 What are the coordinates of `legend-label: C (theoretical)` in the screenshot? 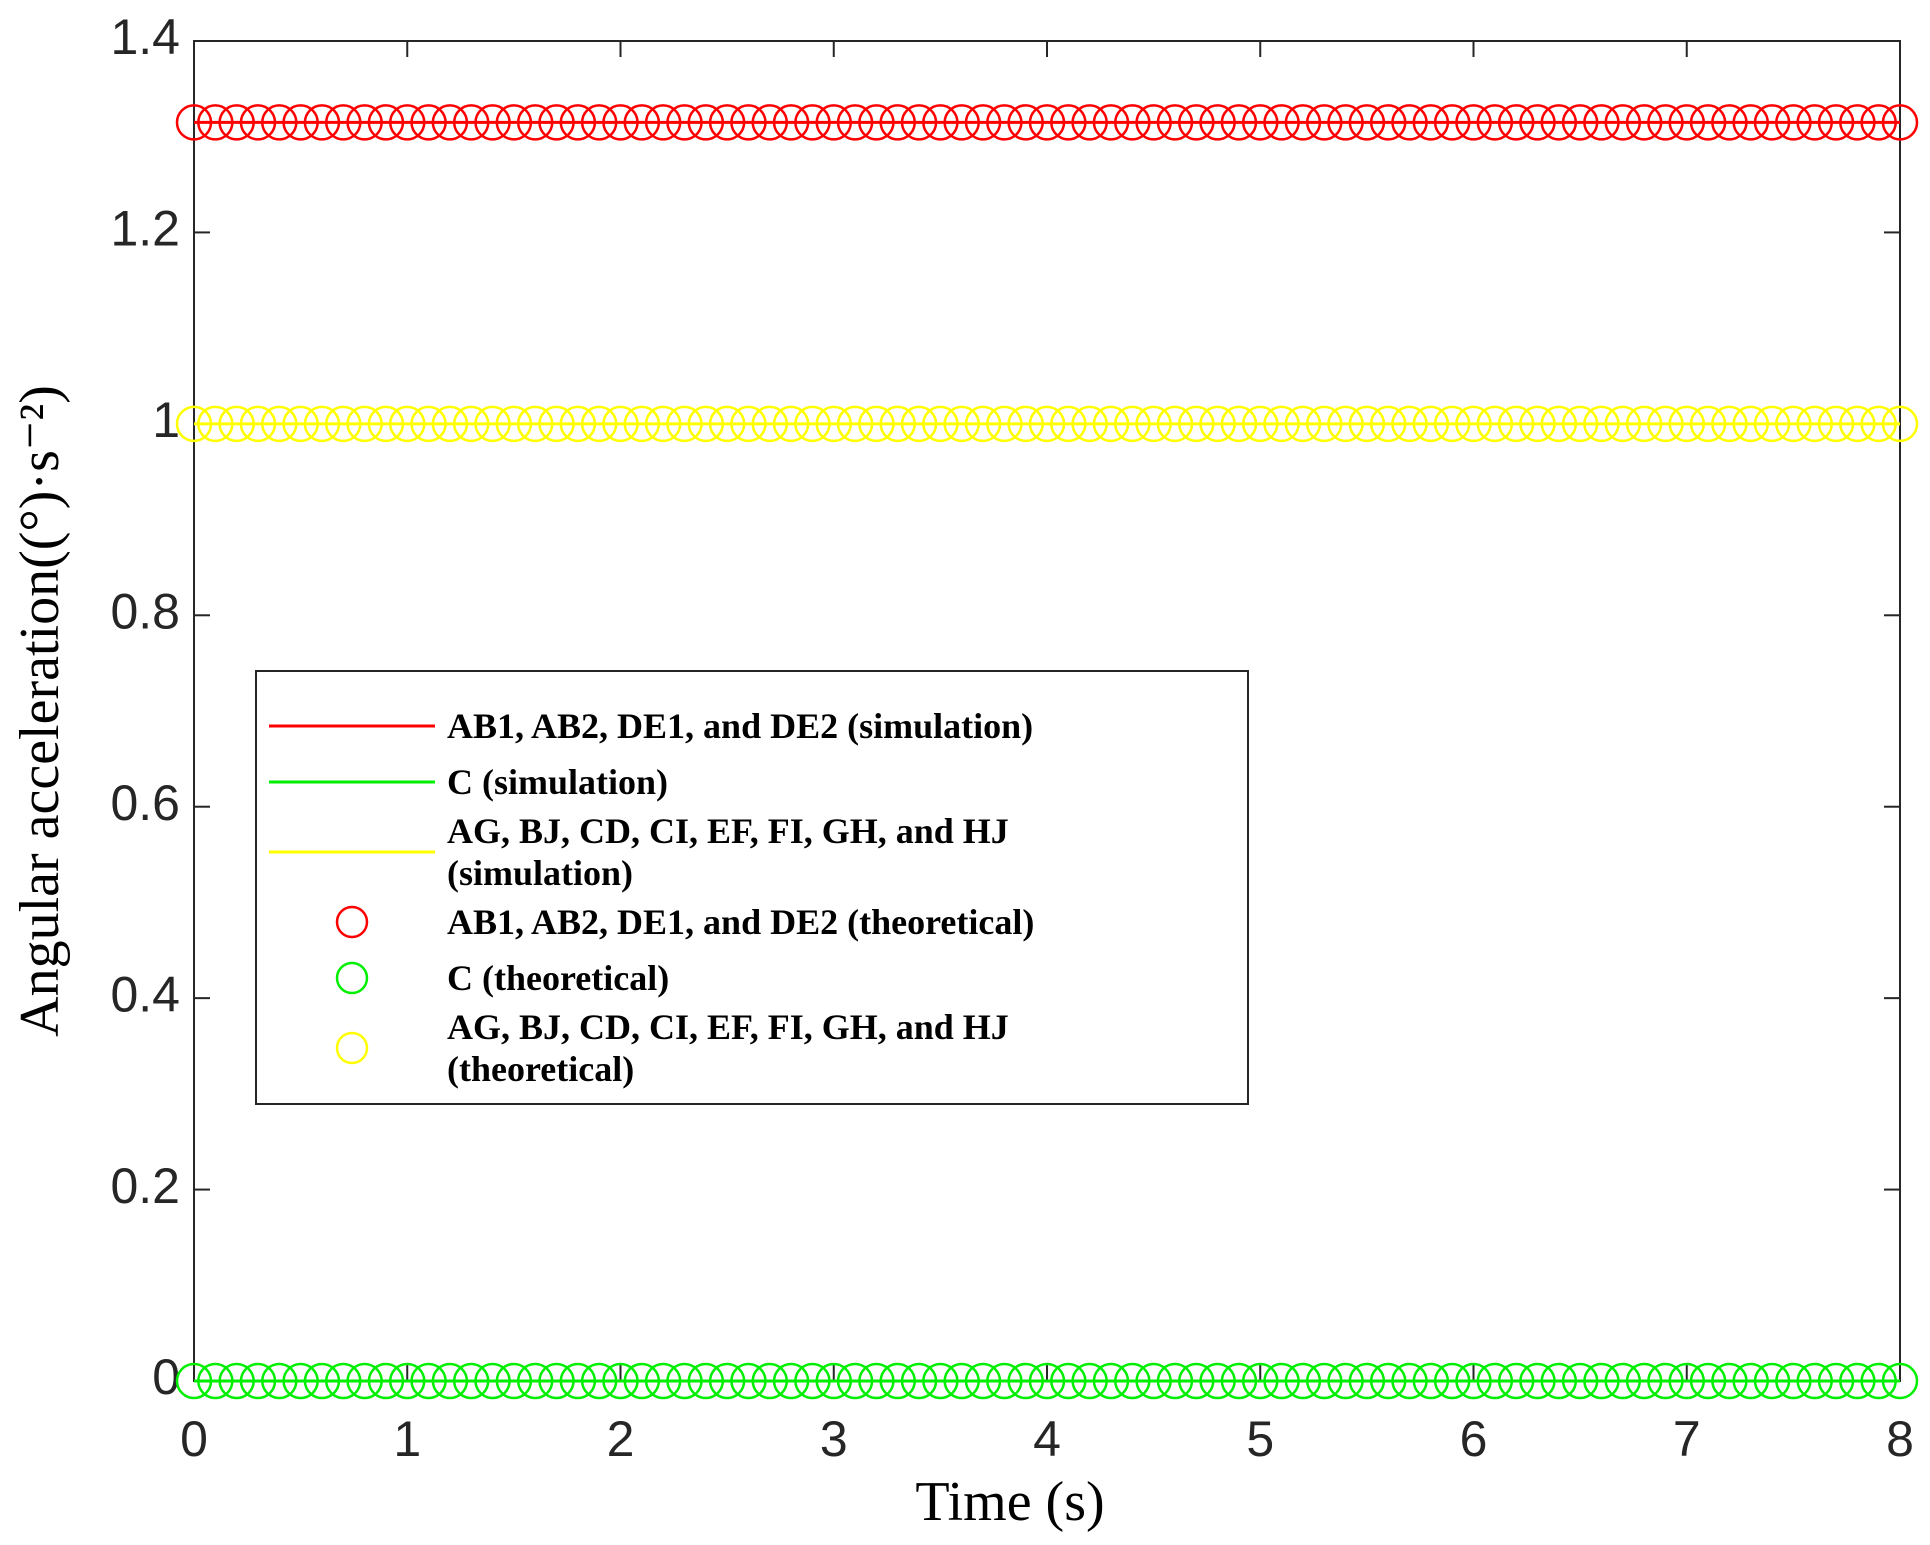 It's located at (558, 978).